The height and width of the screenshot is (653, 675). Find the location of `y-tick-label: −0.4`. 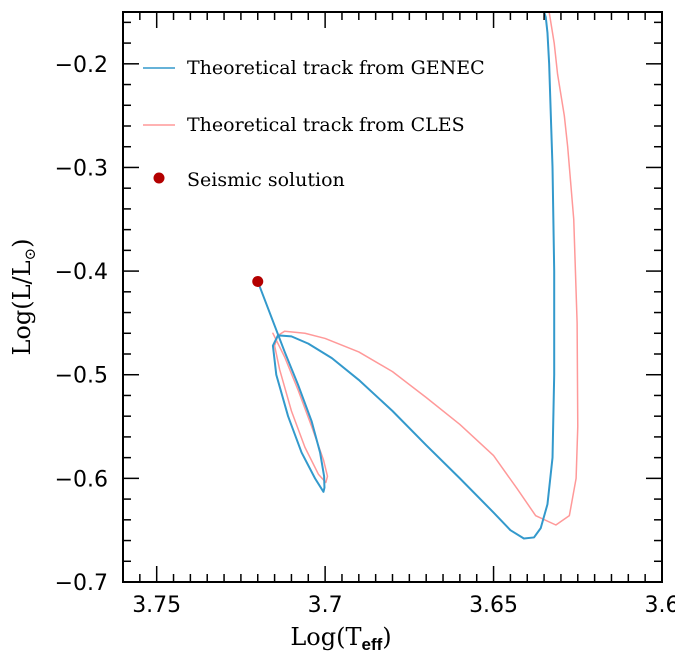

y-tick-label: −0.4 is located at coordinates (81, 272).